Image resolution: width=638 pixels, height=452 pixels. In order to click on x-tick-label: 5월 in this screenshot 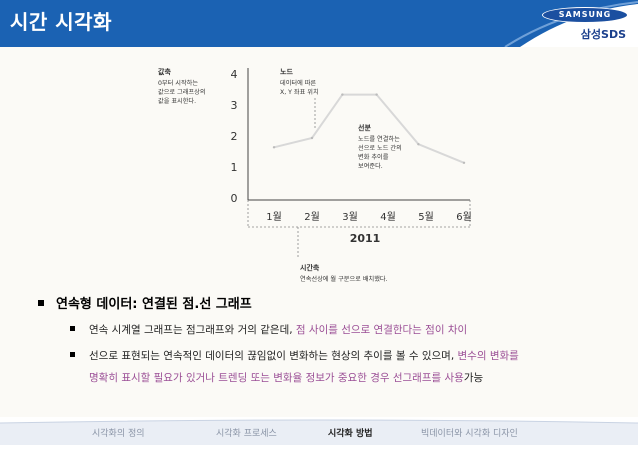, I will do `click(426, 217)`.